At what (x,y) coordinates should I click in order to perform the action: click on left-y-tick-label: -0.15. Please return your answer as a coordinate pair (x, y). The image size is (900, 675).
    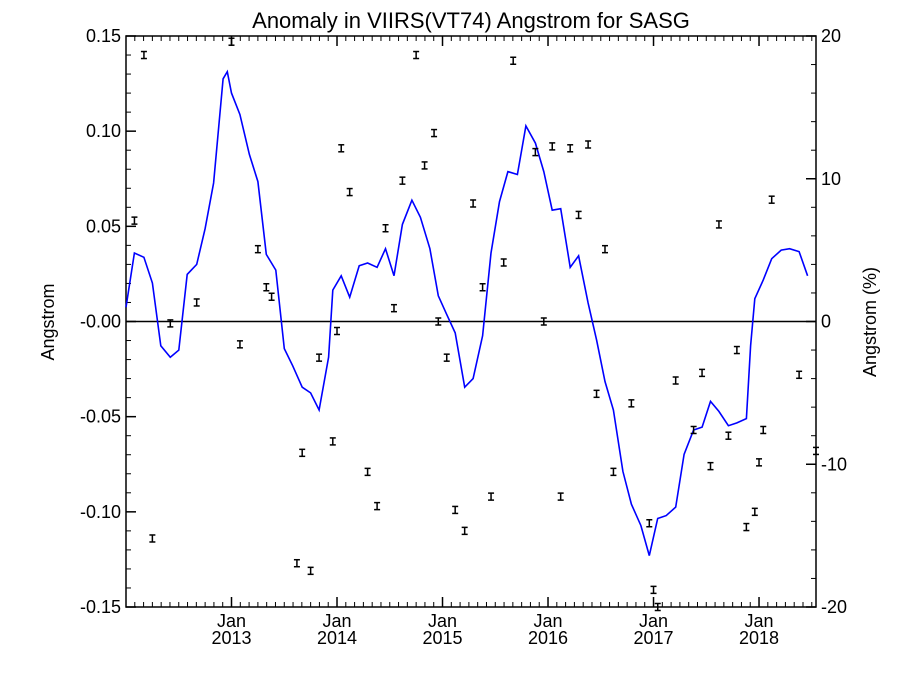
    Looking at the image, I should click on (100, 607).